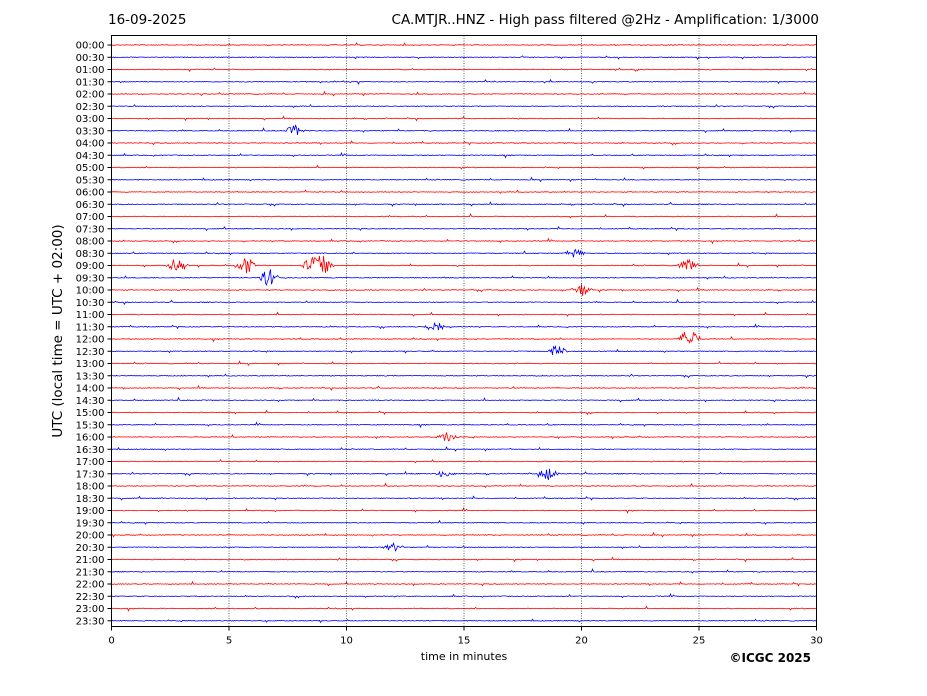 This screenshot has height=696, width=927. I want to click on y-tick-label: 21:00, so click(90, 560).